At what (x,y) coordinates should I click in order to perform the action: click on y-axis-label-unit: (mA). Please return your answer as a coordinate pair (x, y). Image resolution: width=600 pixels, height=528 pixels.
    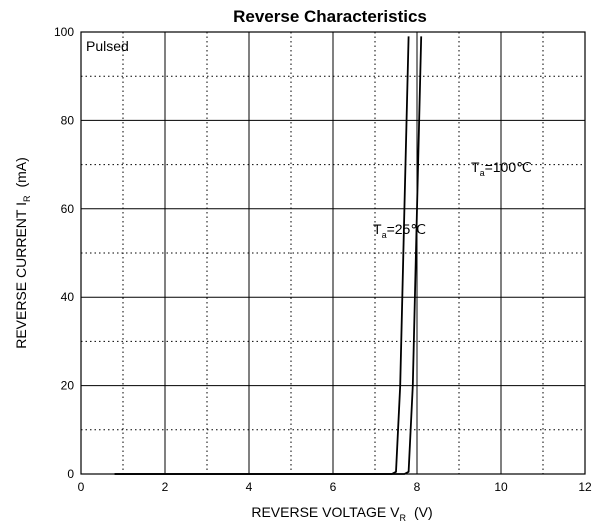
    Looking at the image, I should click on (21, 172).